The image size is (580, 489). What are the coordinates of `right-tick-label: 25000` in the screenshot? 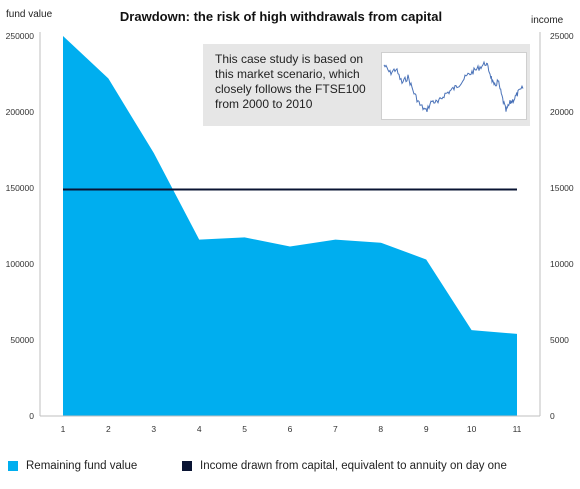 It's located at (562, 36).